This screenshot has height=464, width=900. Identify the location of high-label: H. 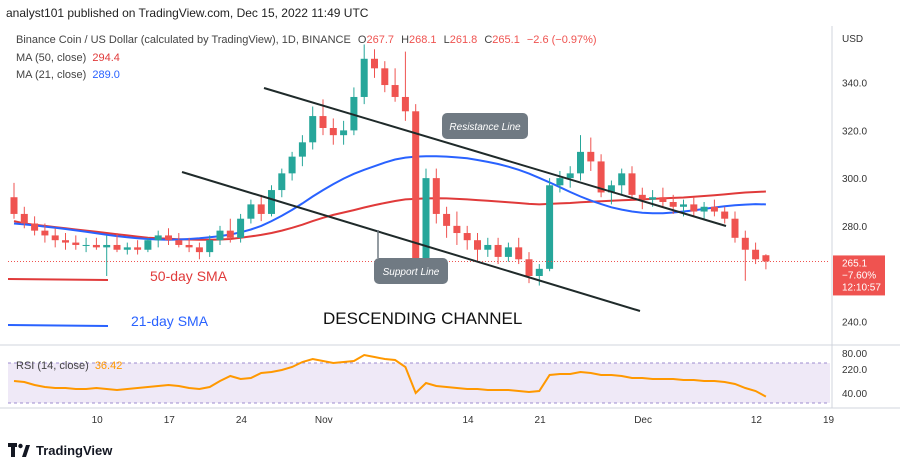
(405, 40).